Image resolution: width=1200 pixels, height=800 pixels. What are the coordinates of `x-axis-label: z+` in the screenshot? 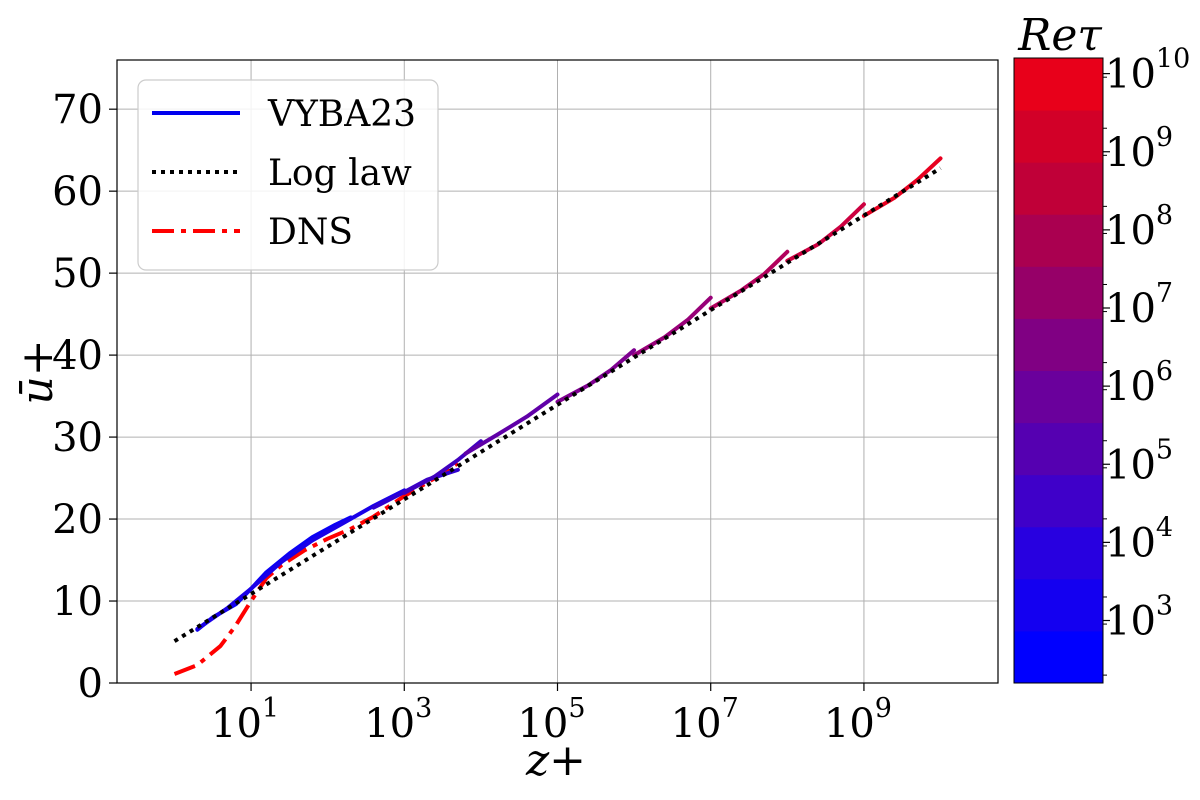 It's located at (555, 760).